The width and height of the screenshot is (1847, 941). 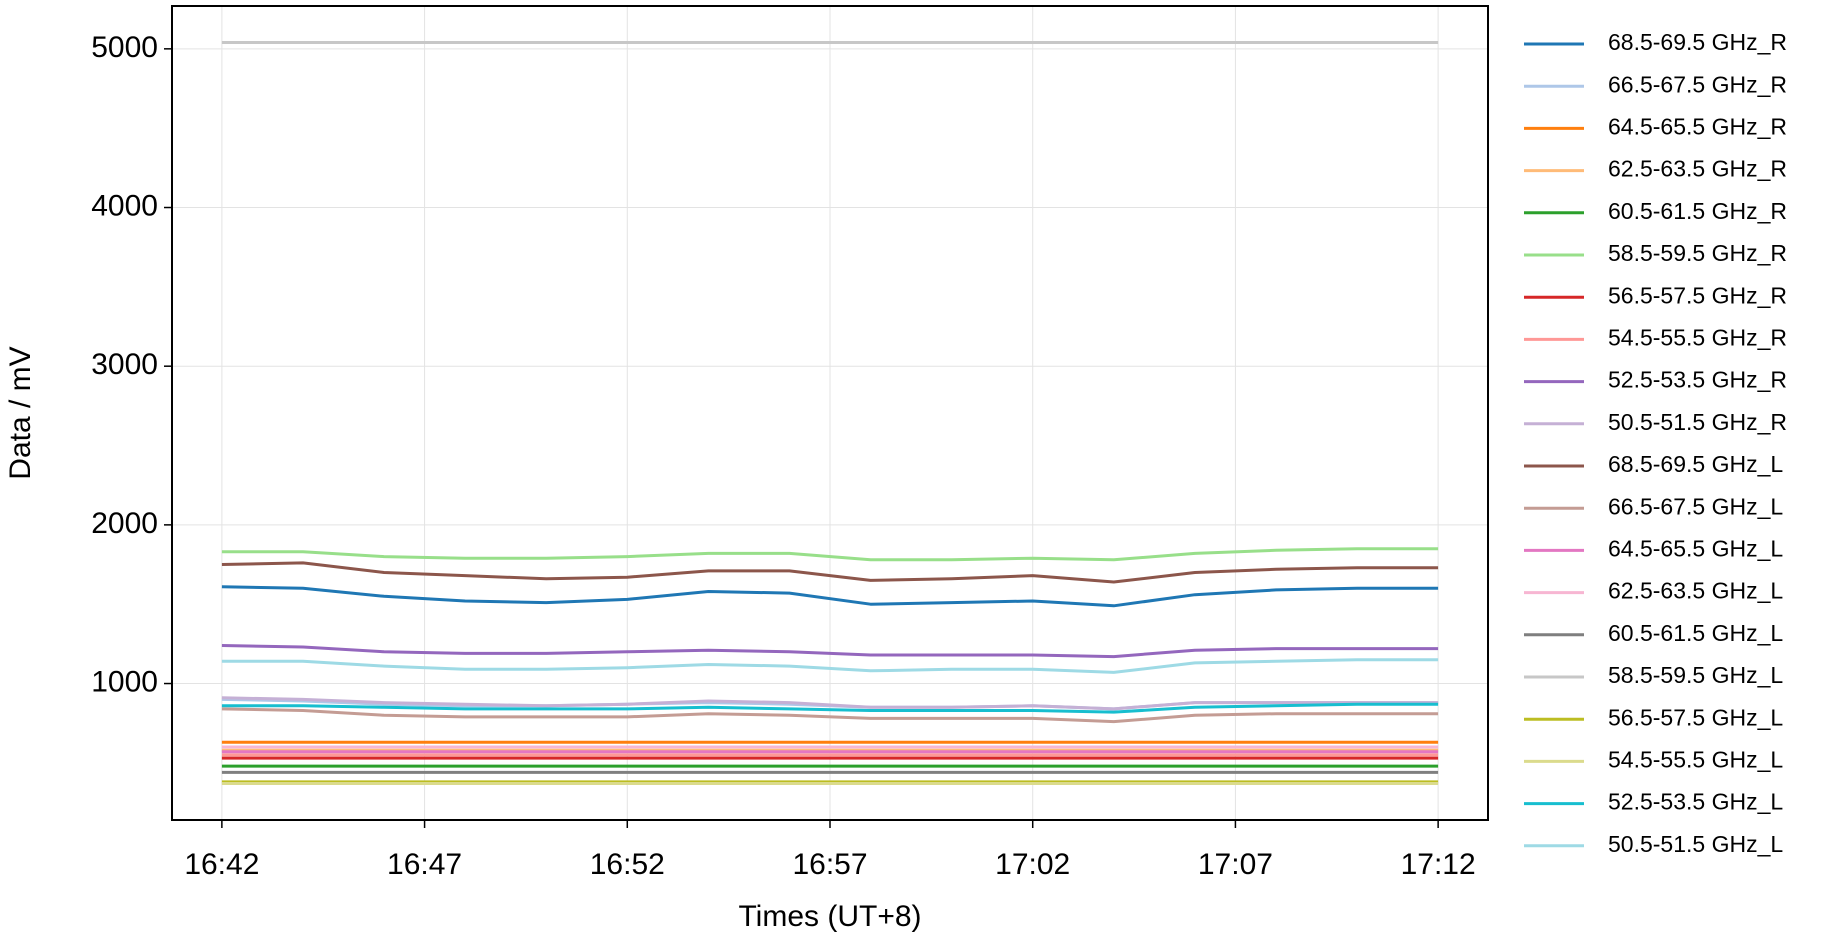 What do you see at coordinates (1695, 717) in the screenshot?
I see `legend-label: 56.5-57.5 GHz_L` at bounding box center [1695, 717].